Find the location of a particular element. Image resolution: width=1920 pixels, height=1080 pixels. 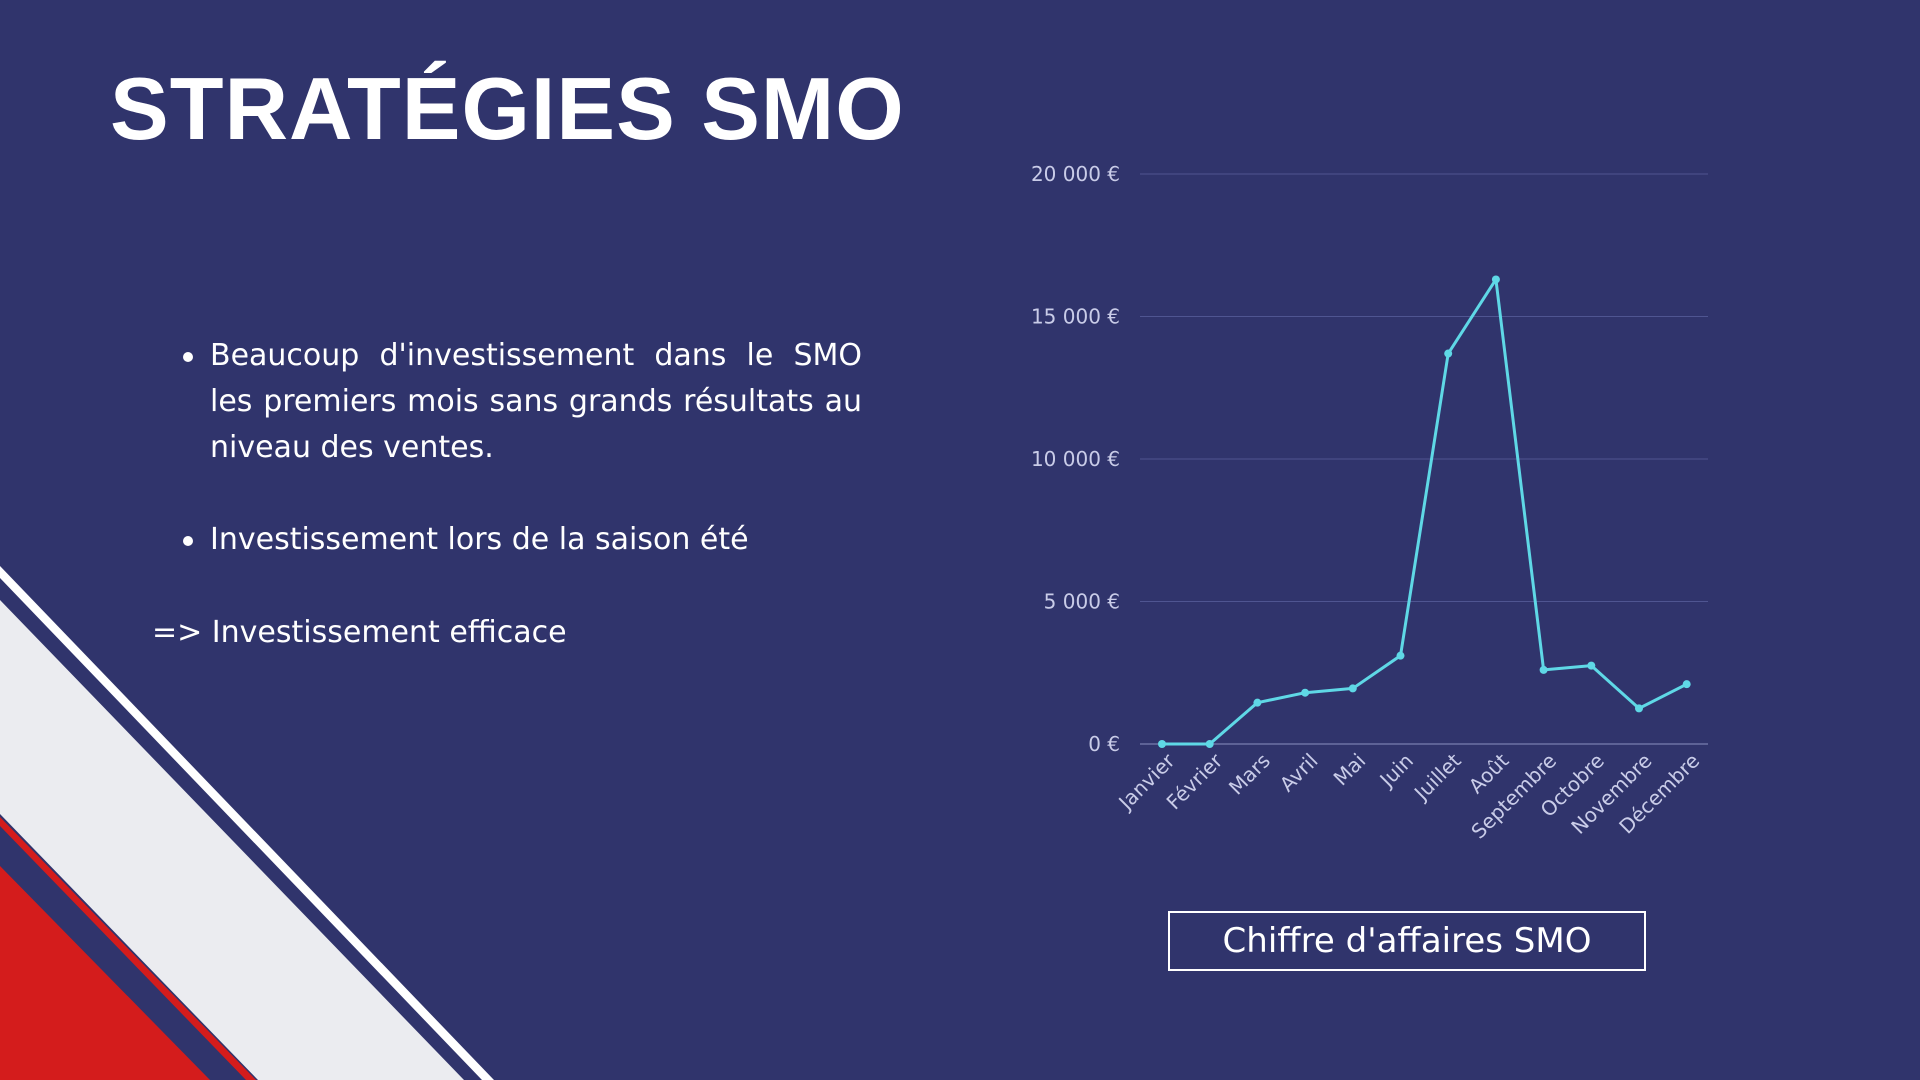

legend-series-label: Chiffre d'affaires SMO is located at coordinates (1407, 941).